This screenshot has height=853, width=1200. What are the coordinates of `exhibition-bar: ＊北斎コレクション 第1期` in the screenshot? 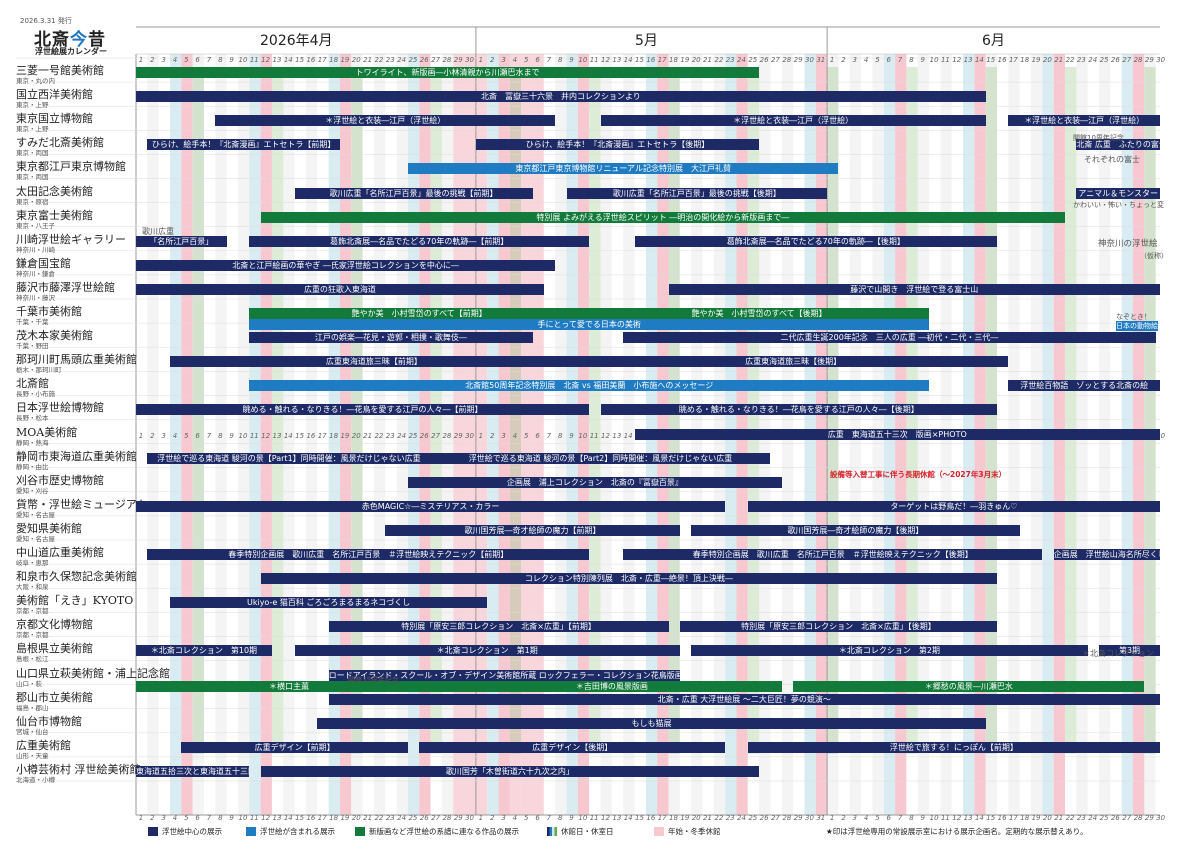 It's located at (487, 651).